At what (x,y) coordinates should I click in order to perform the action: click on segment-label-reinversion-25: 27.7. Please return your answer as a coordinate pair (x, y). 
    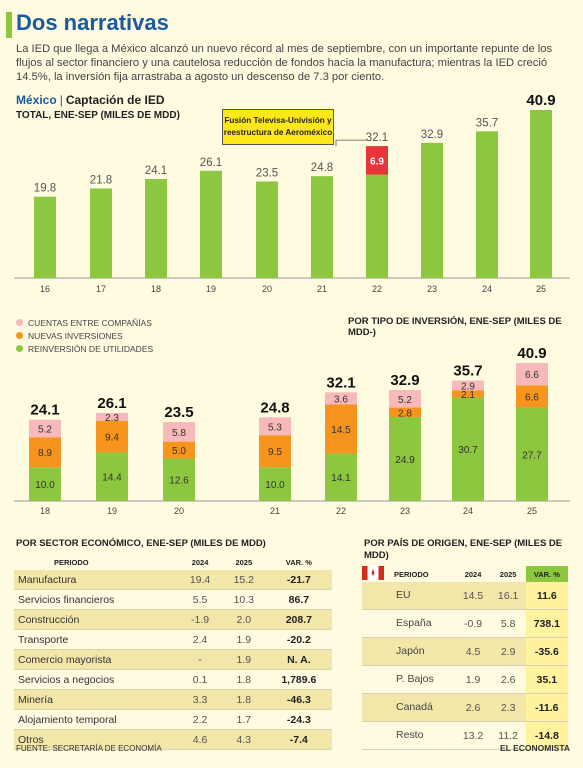
    Looking at the image, I should click on (532, 455).